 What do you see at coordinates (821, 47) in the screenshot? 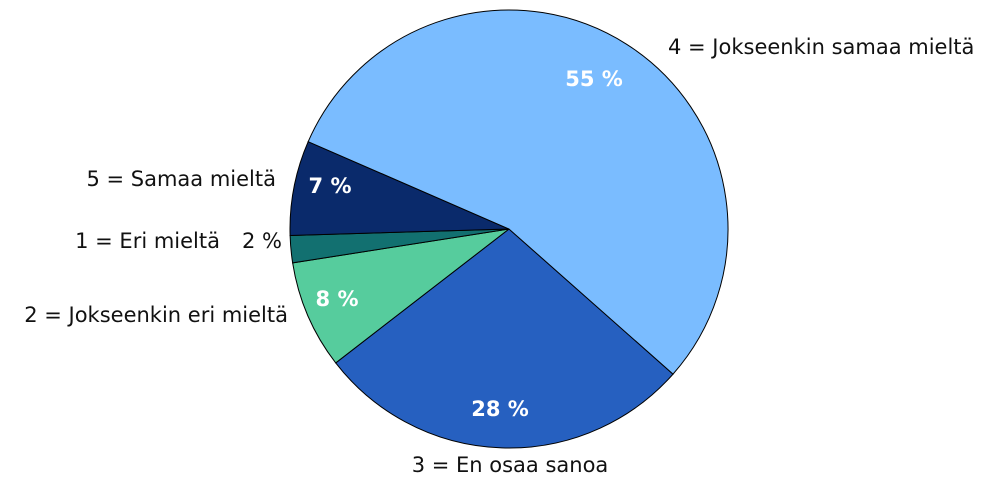
I see `category-label: 4 = Jokseenkin samaa mieltä` at bounding box center [821, 47].